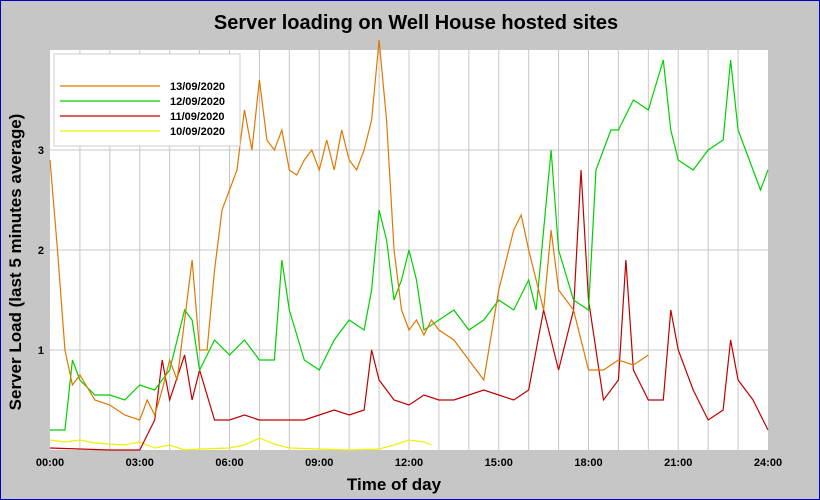  I want to click on y-tick-label: 1, so click(41, 351).